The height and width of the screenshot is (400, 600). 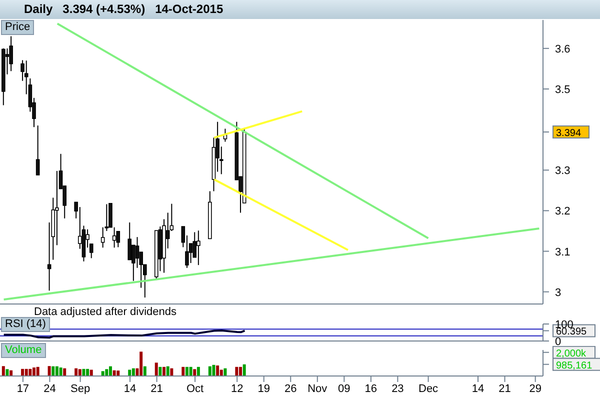 What do you see at coordinates (562, 212) in the screenshot?
I see `y-tick-label: 3.2` at bounding box center [562, 212].